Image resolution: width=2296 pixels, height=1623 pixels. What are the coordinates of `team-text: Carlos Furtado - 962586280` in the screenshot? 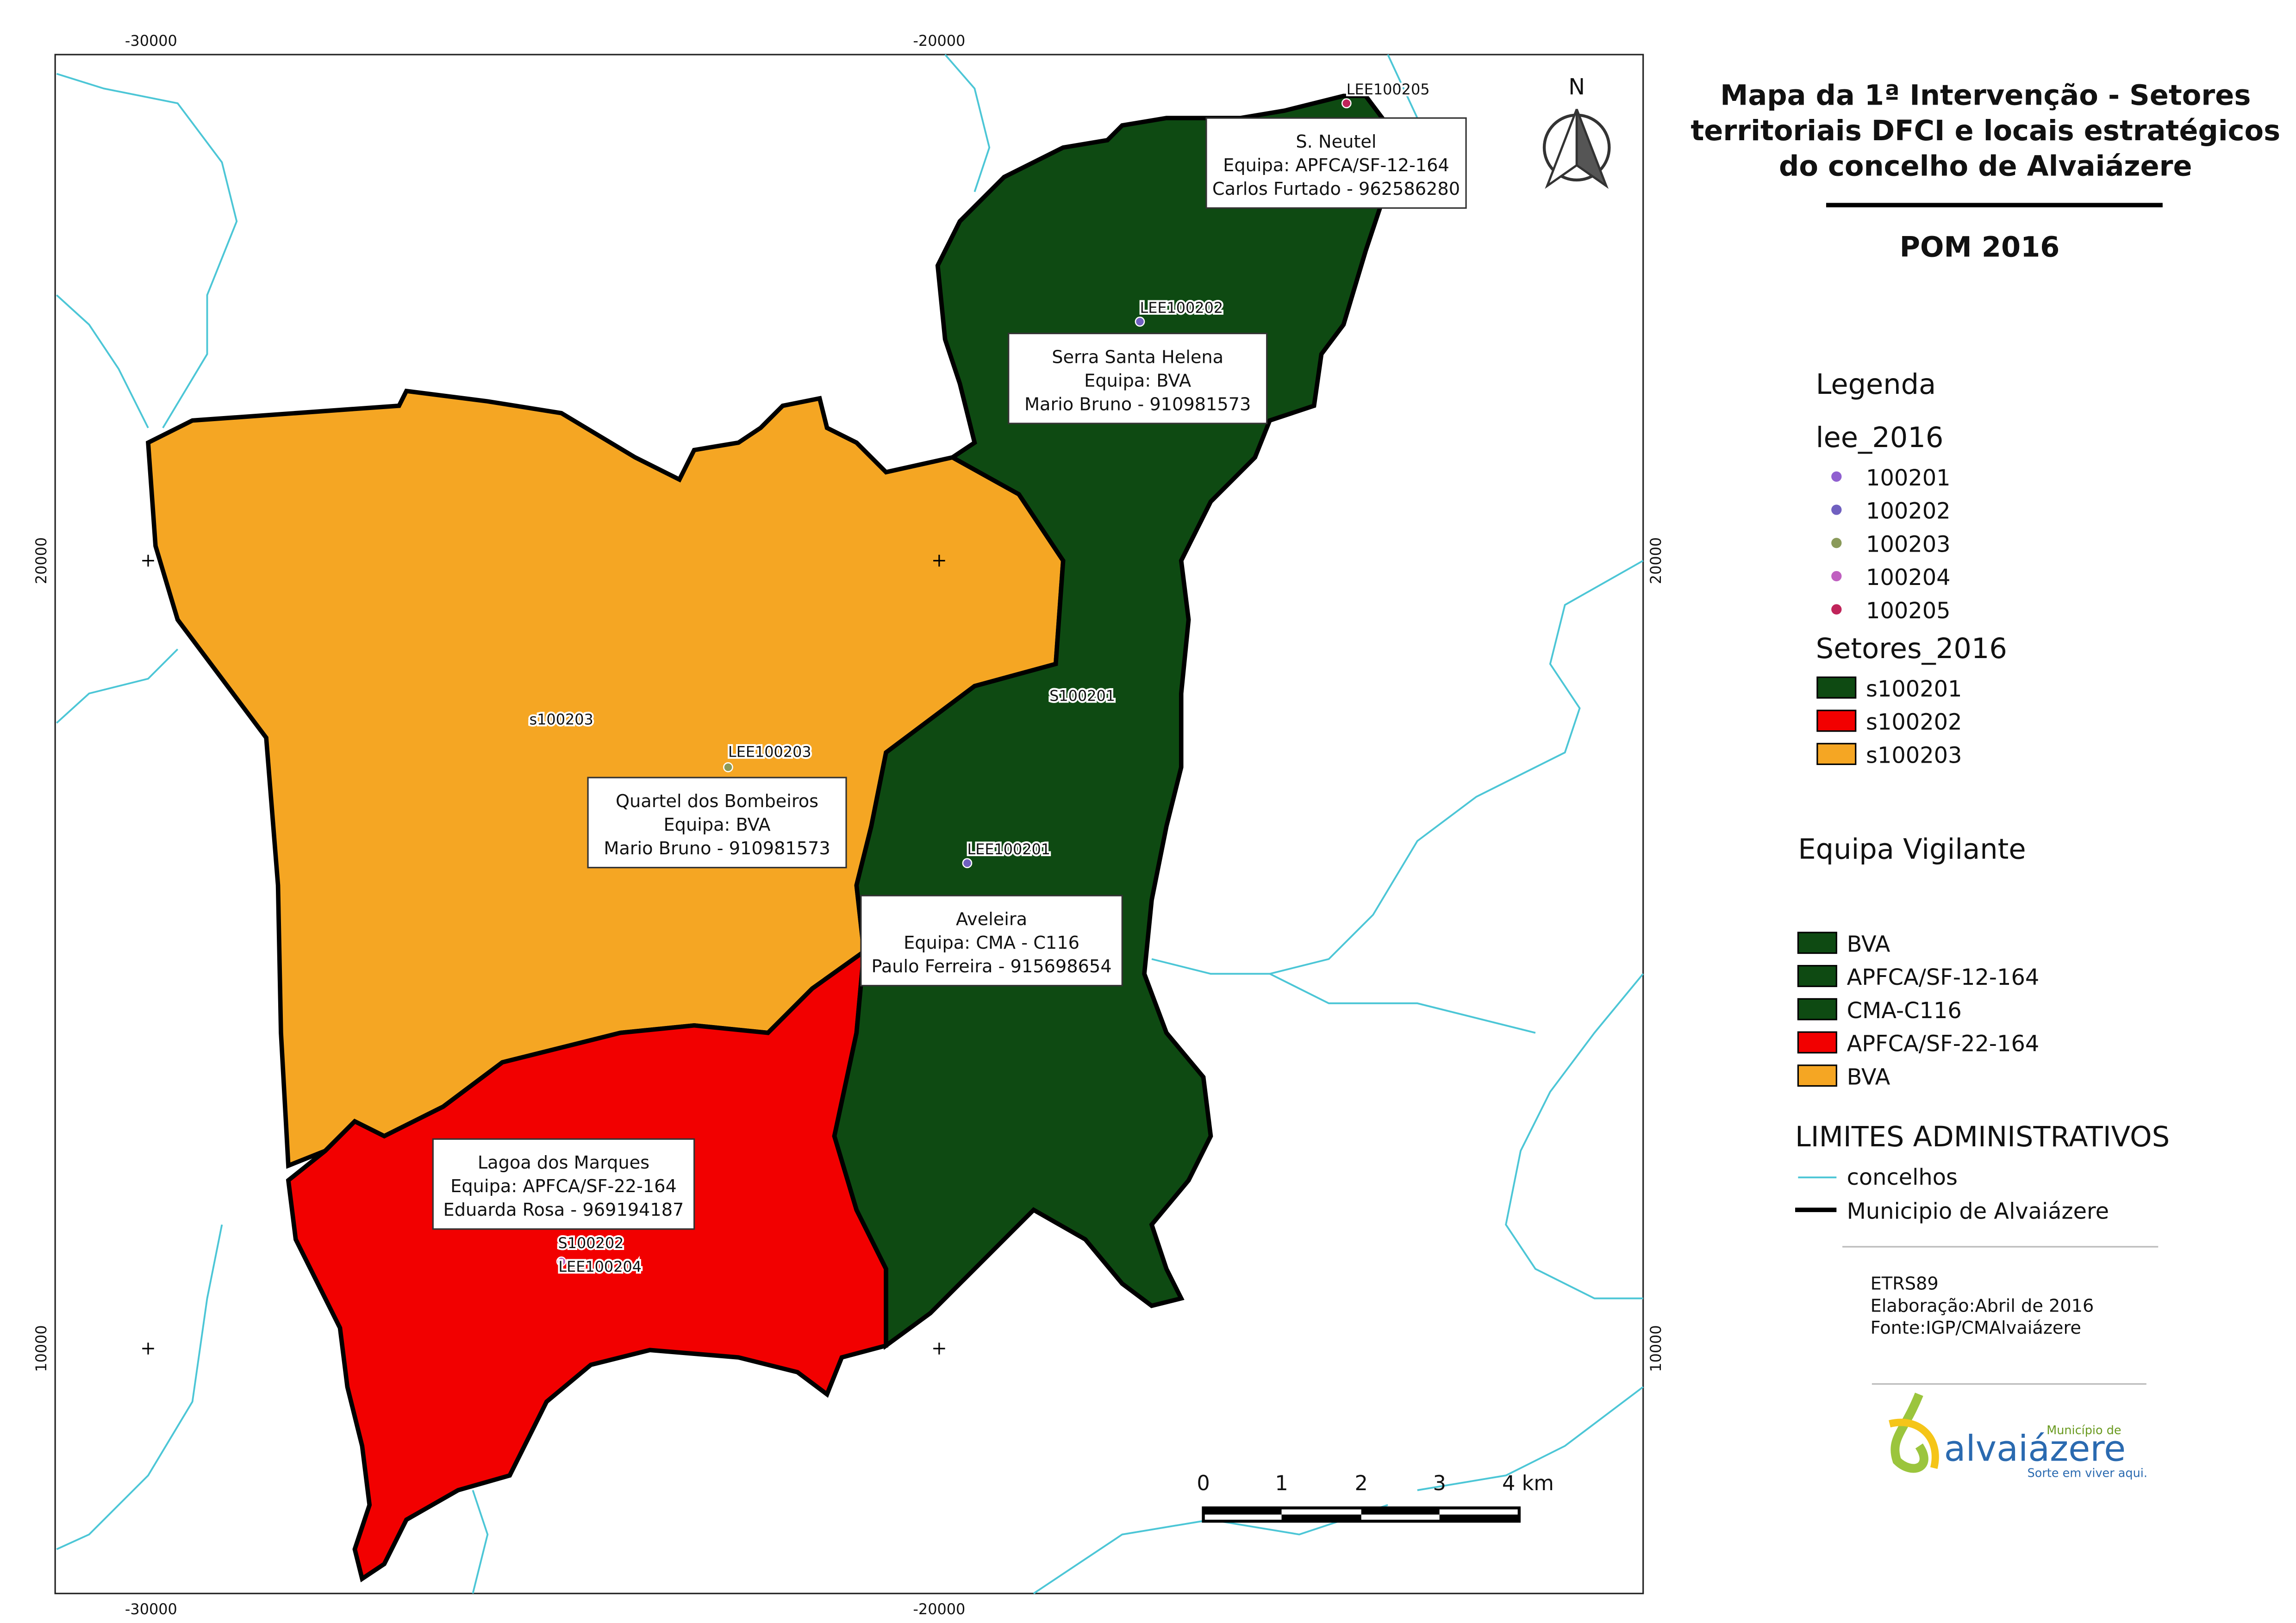 It's located at (1336, 189).